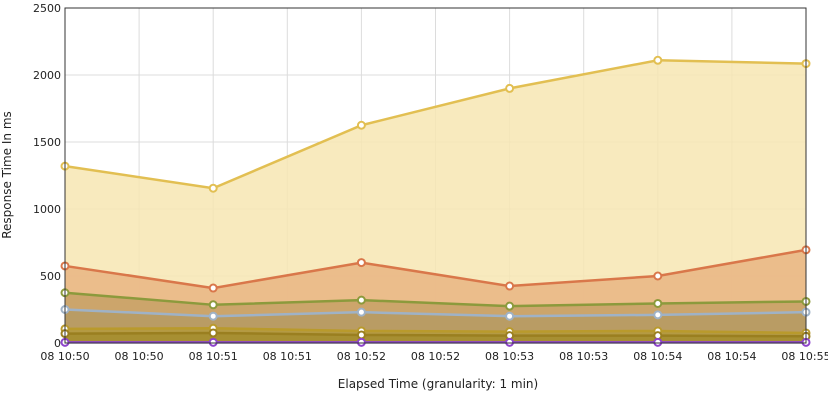  What do you see at coordinates (804, 356) in the screenshot?
I see `x-tick-label: 08 10:55` at bounding box center [804, 356].